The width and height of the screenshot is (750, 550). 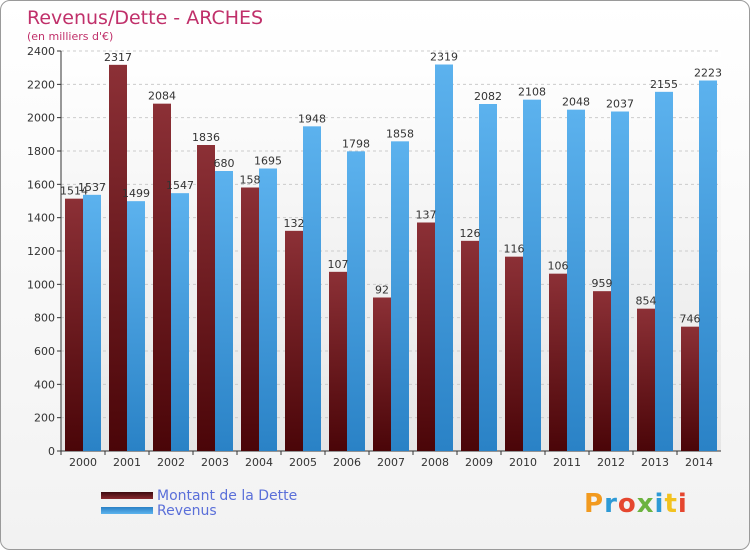 I want to click on y-tick-label: 600, so click(x=44, y=351).